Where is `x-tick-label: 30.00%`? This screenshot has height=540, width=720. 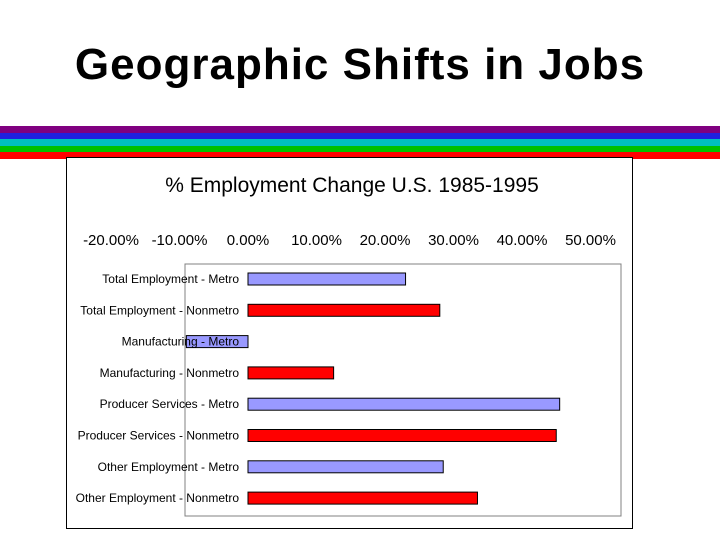 x-tick-label: 30.00% is located at coordinates (453, 240).